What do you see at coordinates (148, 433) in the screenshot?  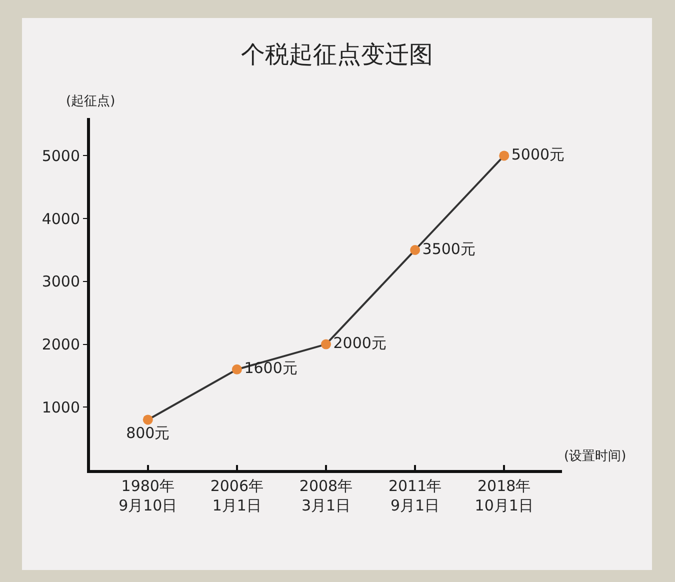 I see `data-label: 800元` at bounding box center [148, 433].